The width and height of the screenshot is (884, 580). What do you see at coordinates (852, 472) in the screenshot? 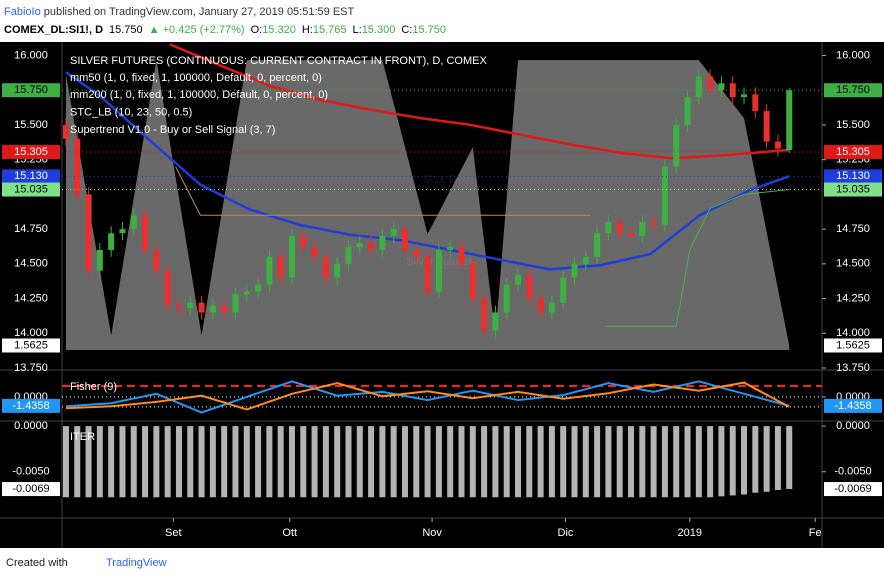
I see `y-tick-label: -0.0050` at bounding box center [852, 472].